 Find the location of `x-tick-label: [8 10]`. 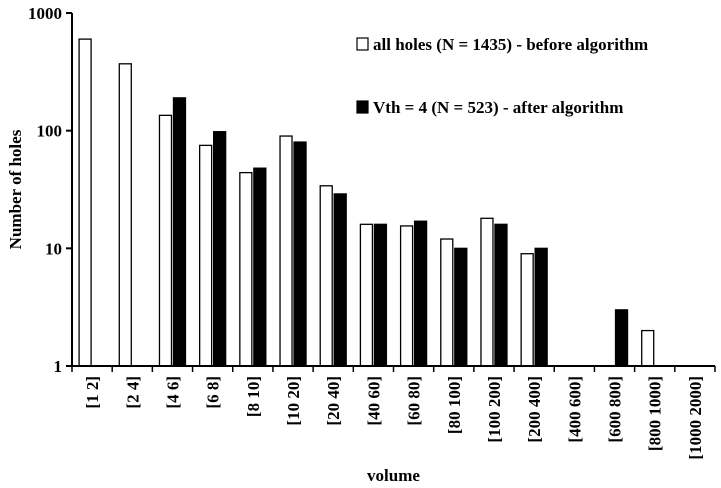

x-tick-label: [8 10] is located at coordinates (253, 396).